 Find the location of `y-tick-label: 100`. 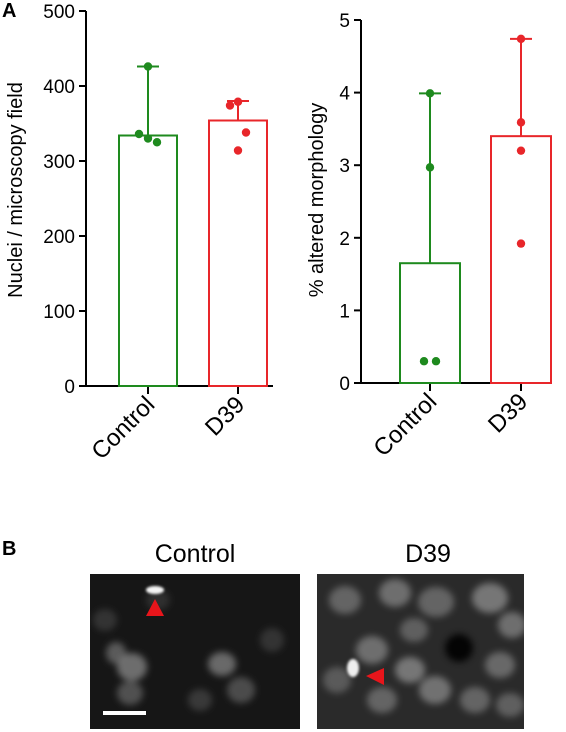

y-tick-label: 100 is located at coordinates (59, 312).